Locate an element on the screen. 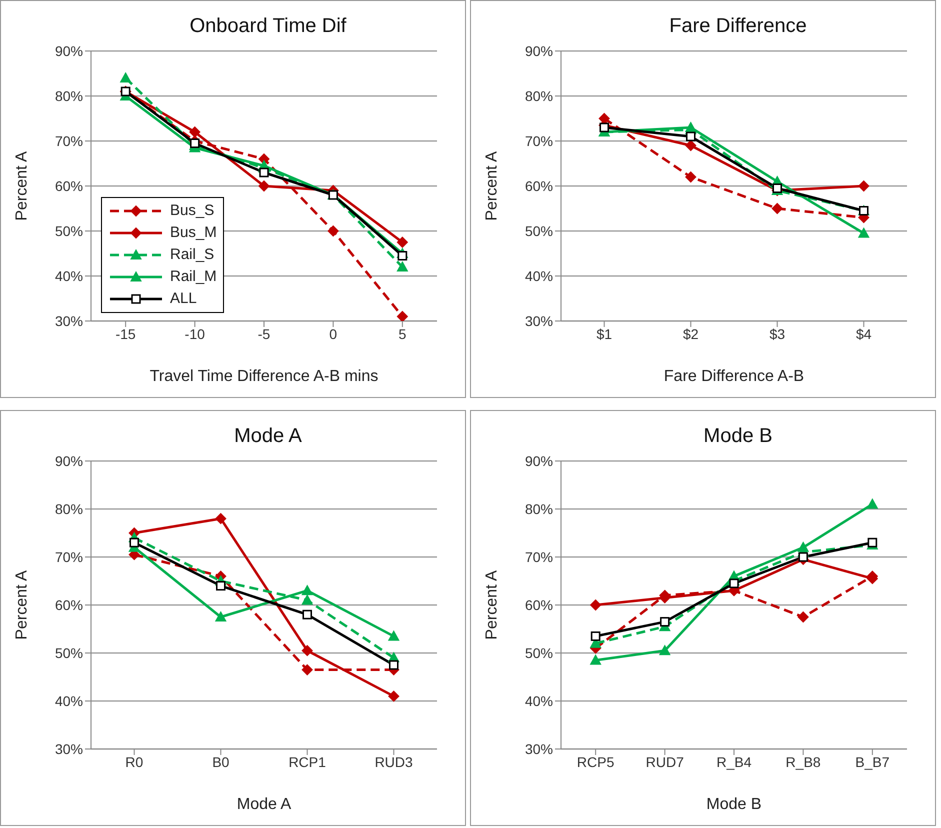 The image size is (941, 828). x-axis-title: Travel Time Difference A-B mins is located at coordinates (264, 376).